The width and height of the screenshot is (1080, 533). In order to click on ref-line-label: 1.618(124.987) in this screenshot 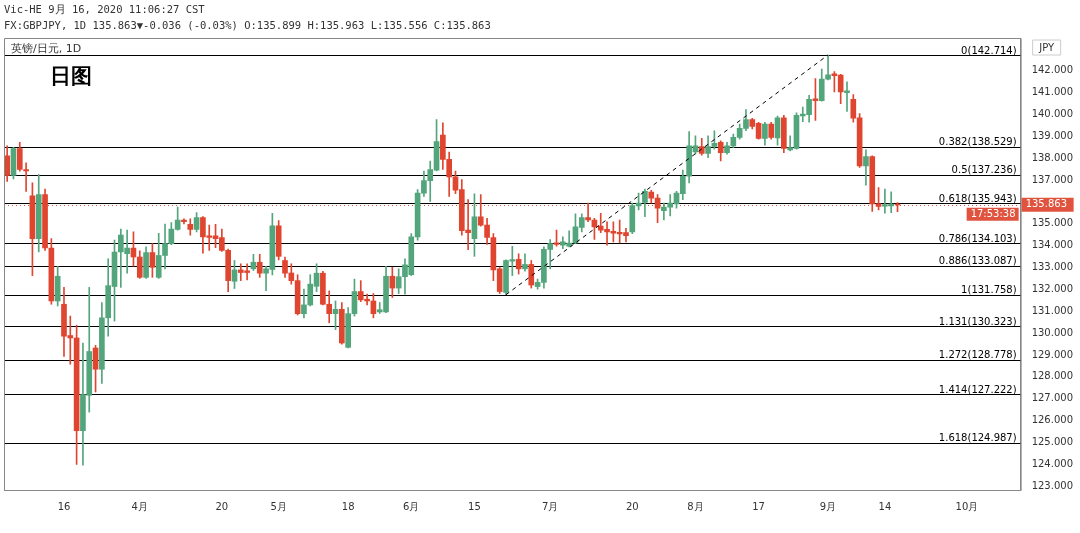, I will do `click(977, 438)`.